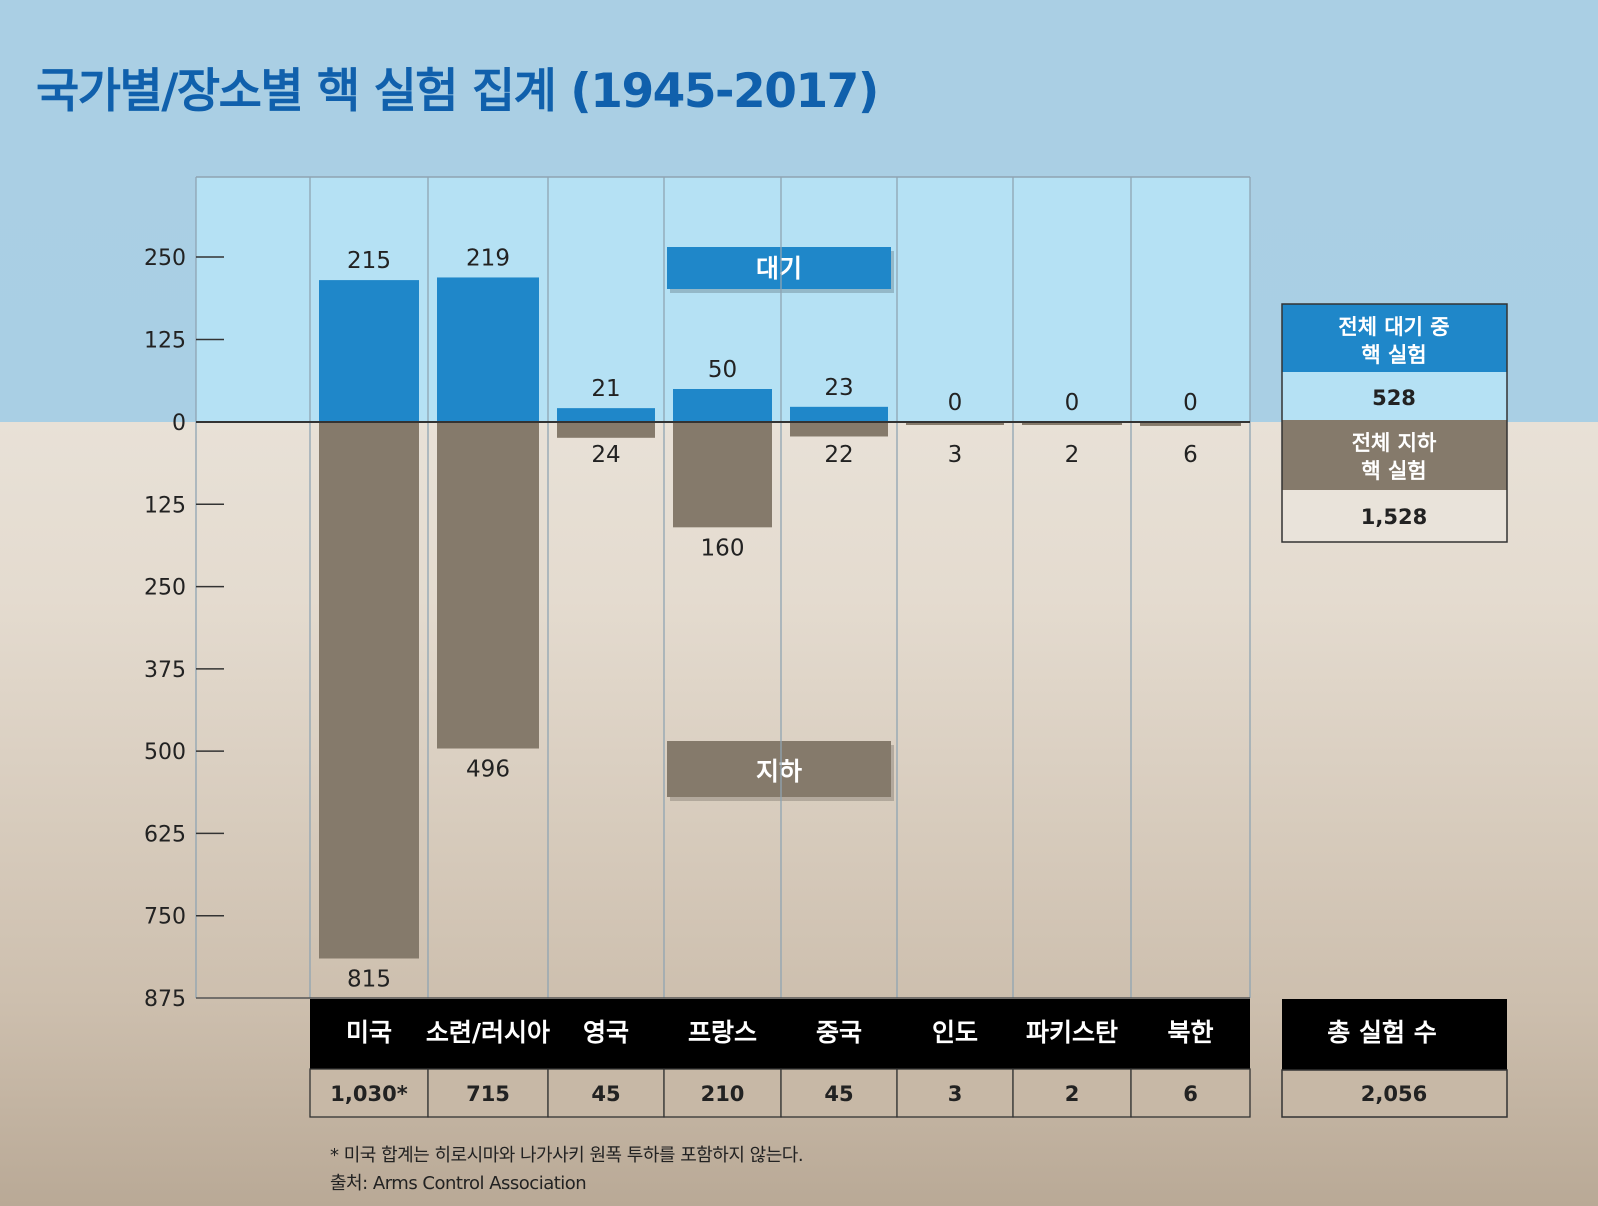 The width and height of the screenshot is (1598, 1206). I want to click on summary-atmo-value-box, so click(1394, 396).